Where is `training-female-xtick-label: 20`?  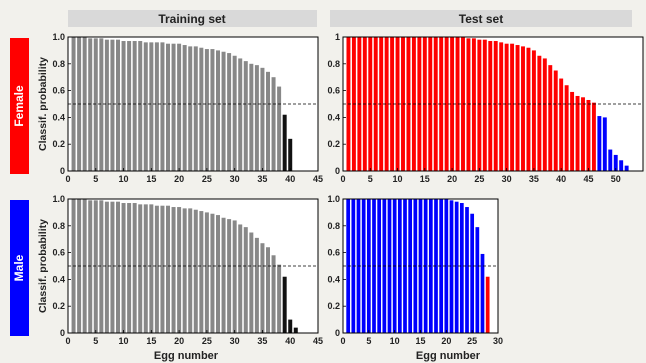
training-female-xtick-label: 20 is located at coordinates (179, 179).